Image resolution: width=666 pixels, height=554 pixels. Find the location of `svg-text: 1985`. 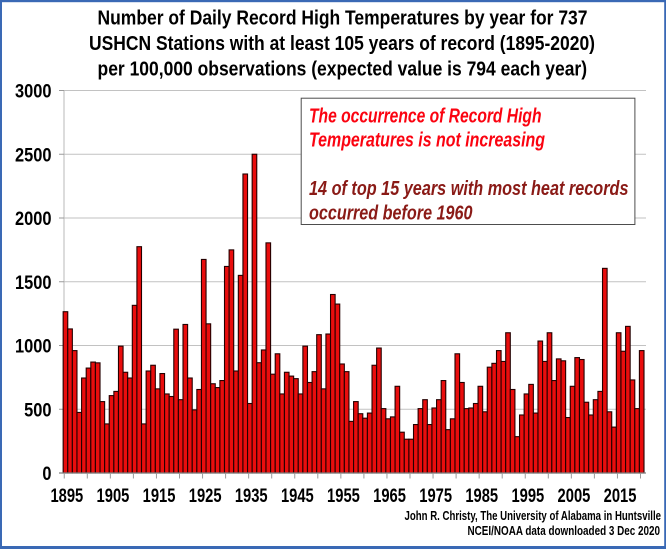

svg-text: 1985 is located at coordinates (481, 496).